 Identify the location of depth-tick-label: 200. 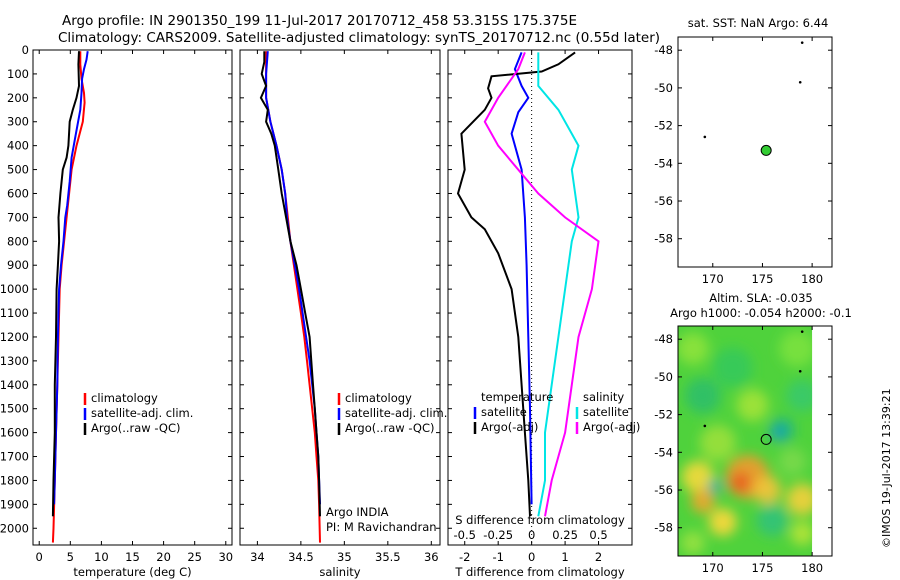
(18, 98).